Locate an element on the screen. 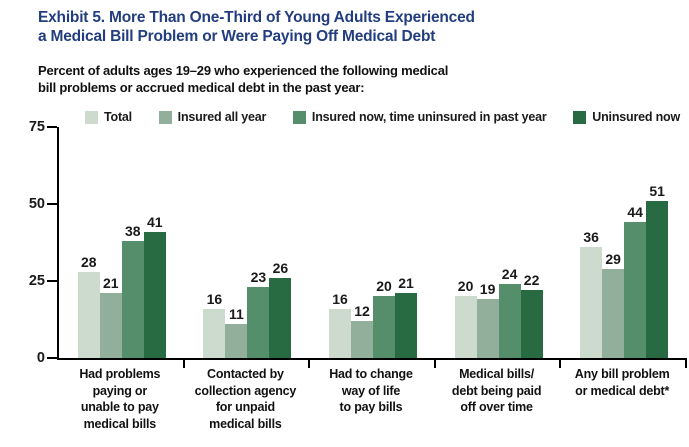 The width and height of the screenshot is (689, 447). bar-total: 36 is located at coordinates (591, 293).